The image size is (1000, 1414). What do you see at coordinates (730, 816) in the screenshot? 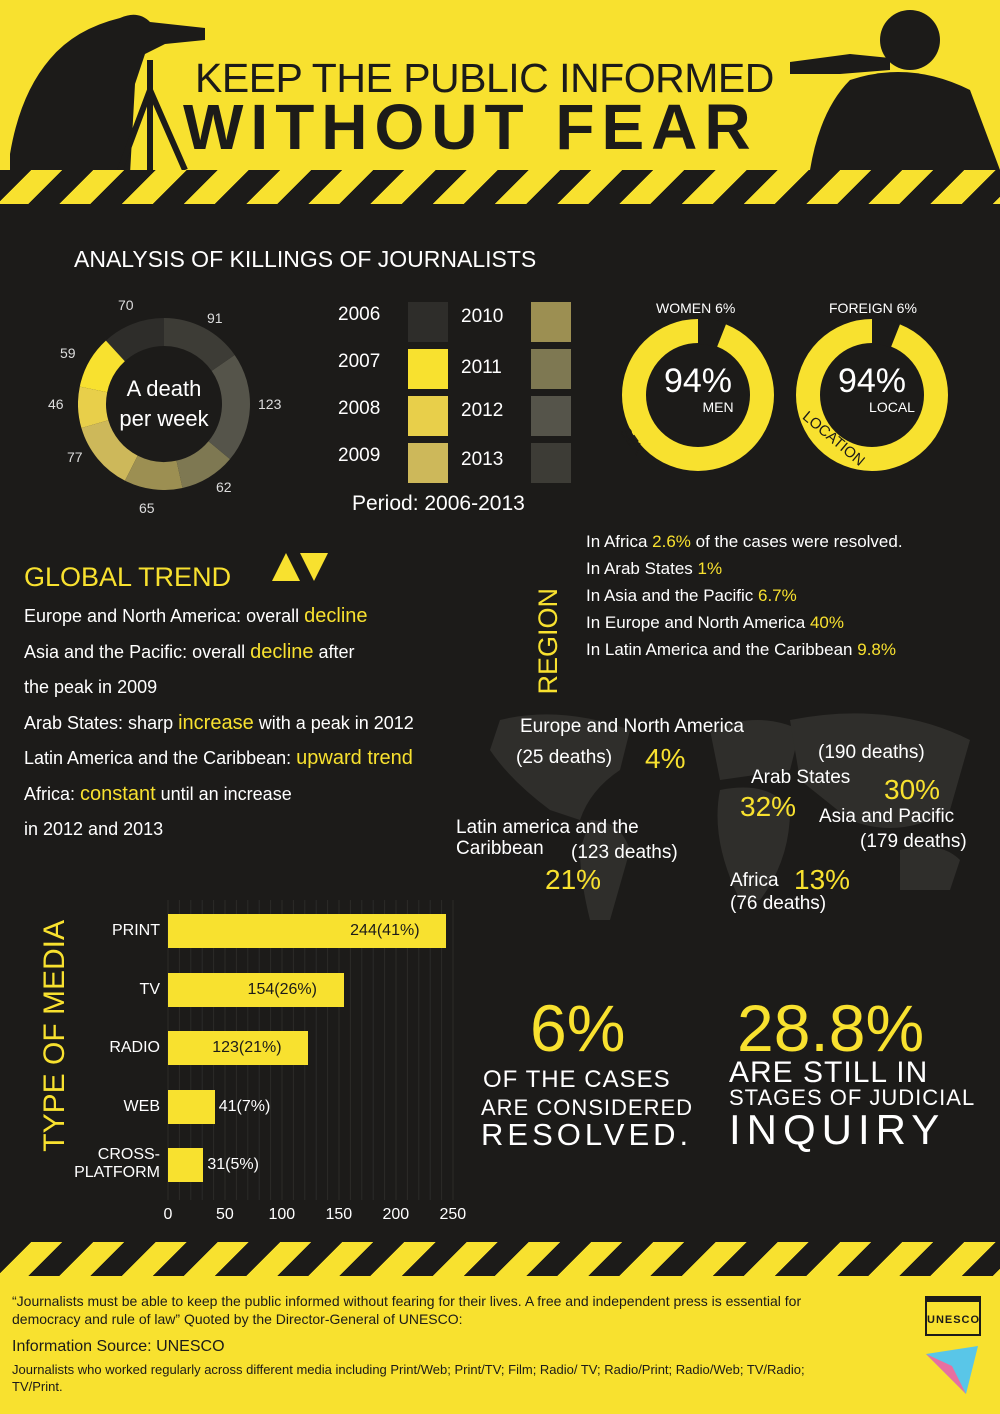
I see `world-map` at bounding box center [730, 816].